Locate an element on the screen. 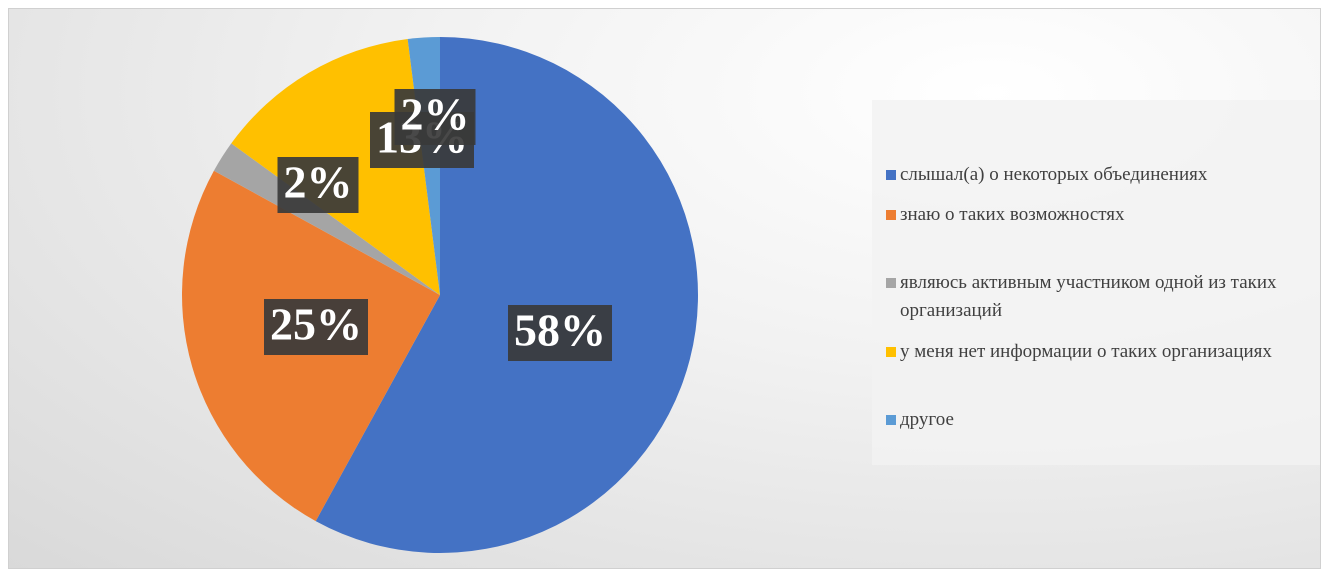  pie-slice is located at coordinates (326, 219).